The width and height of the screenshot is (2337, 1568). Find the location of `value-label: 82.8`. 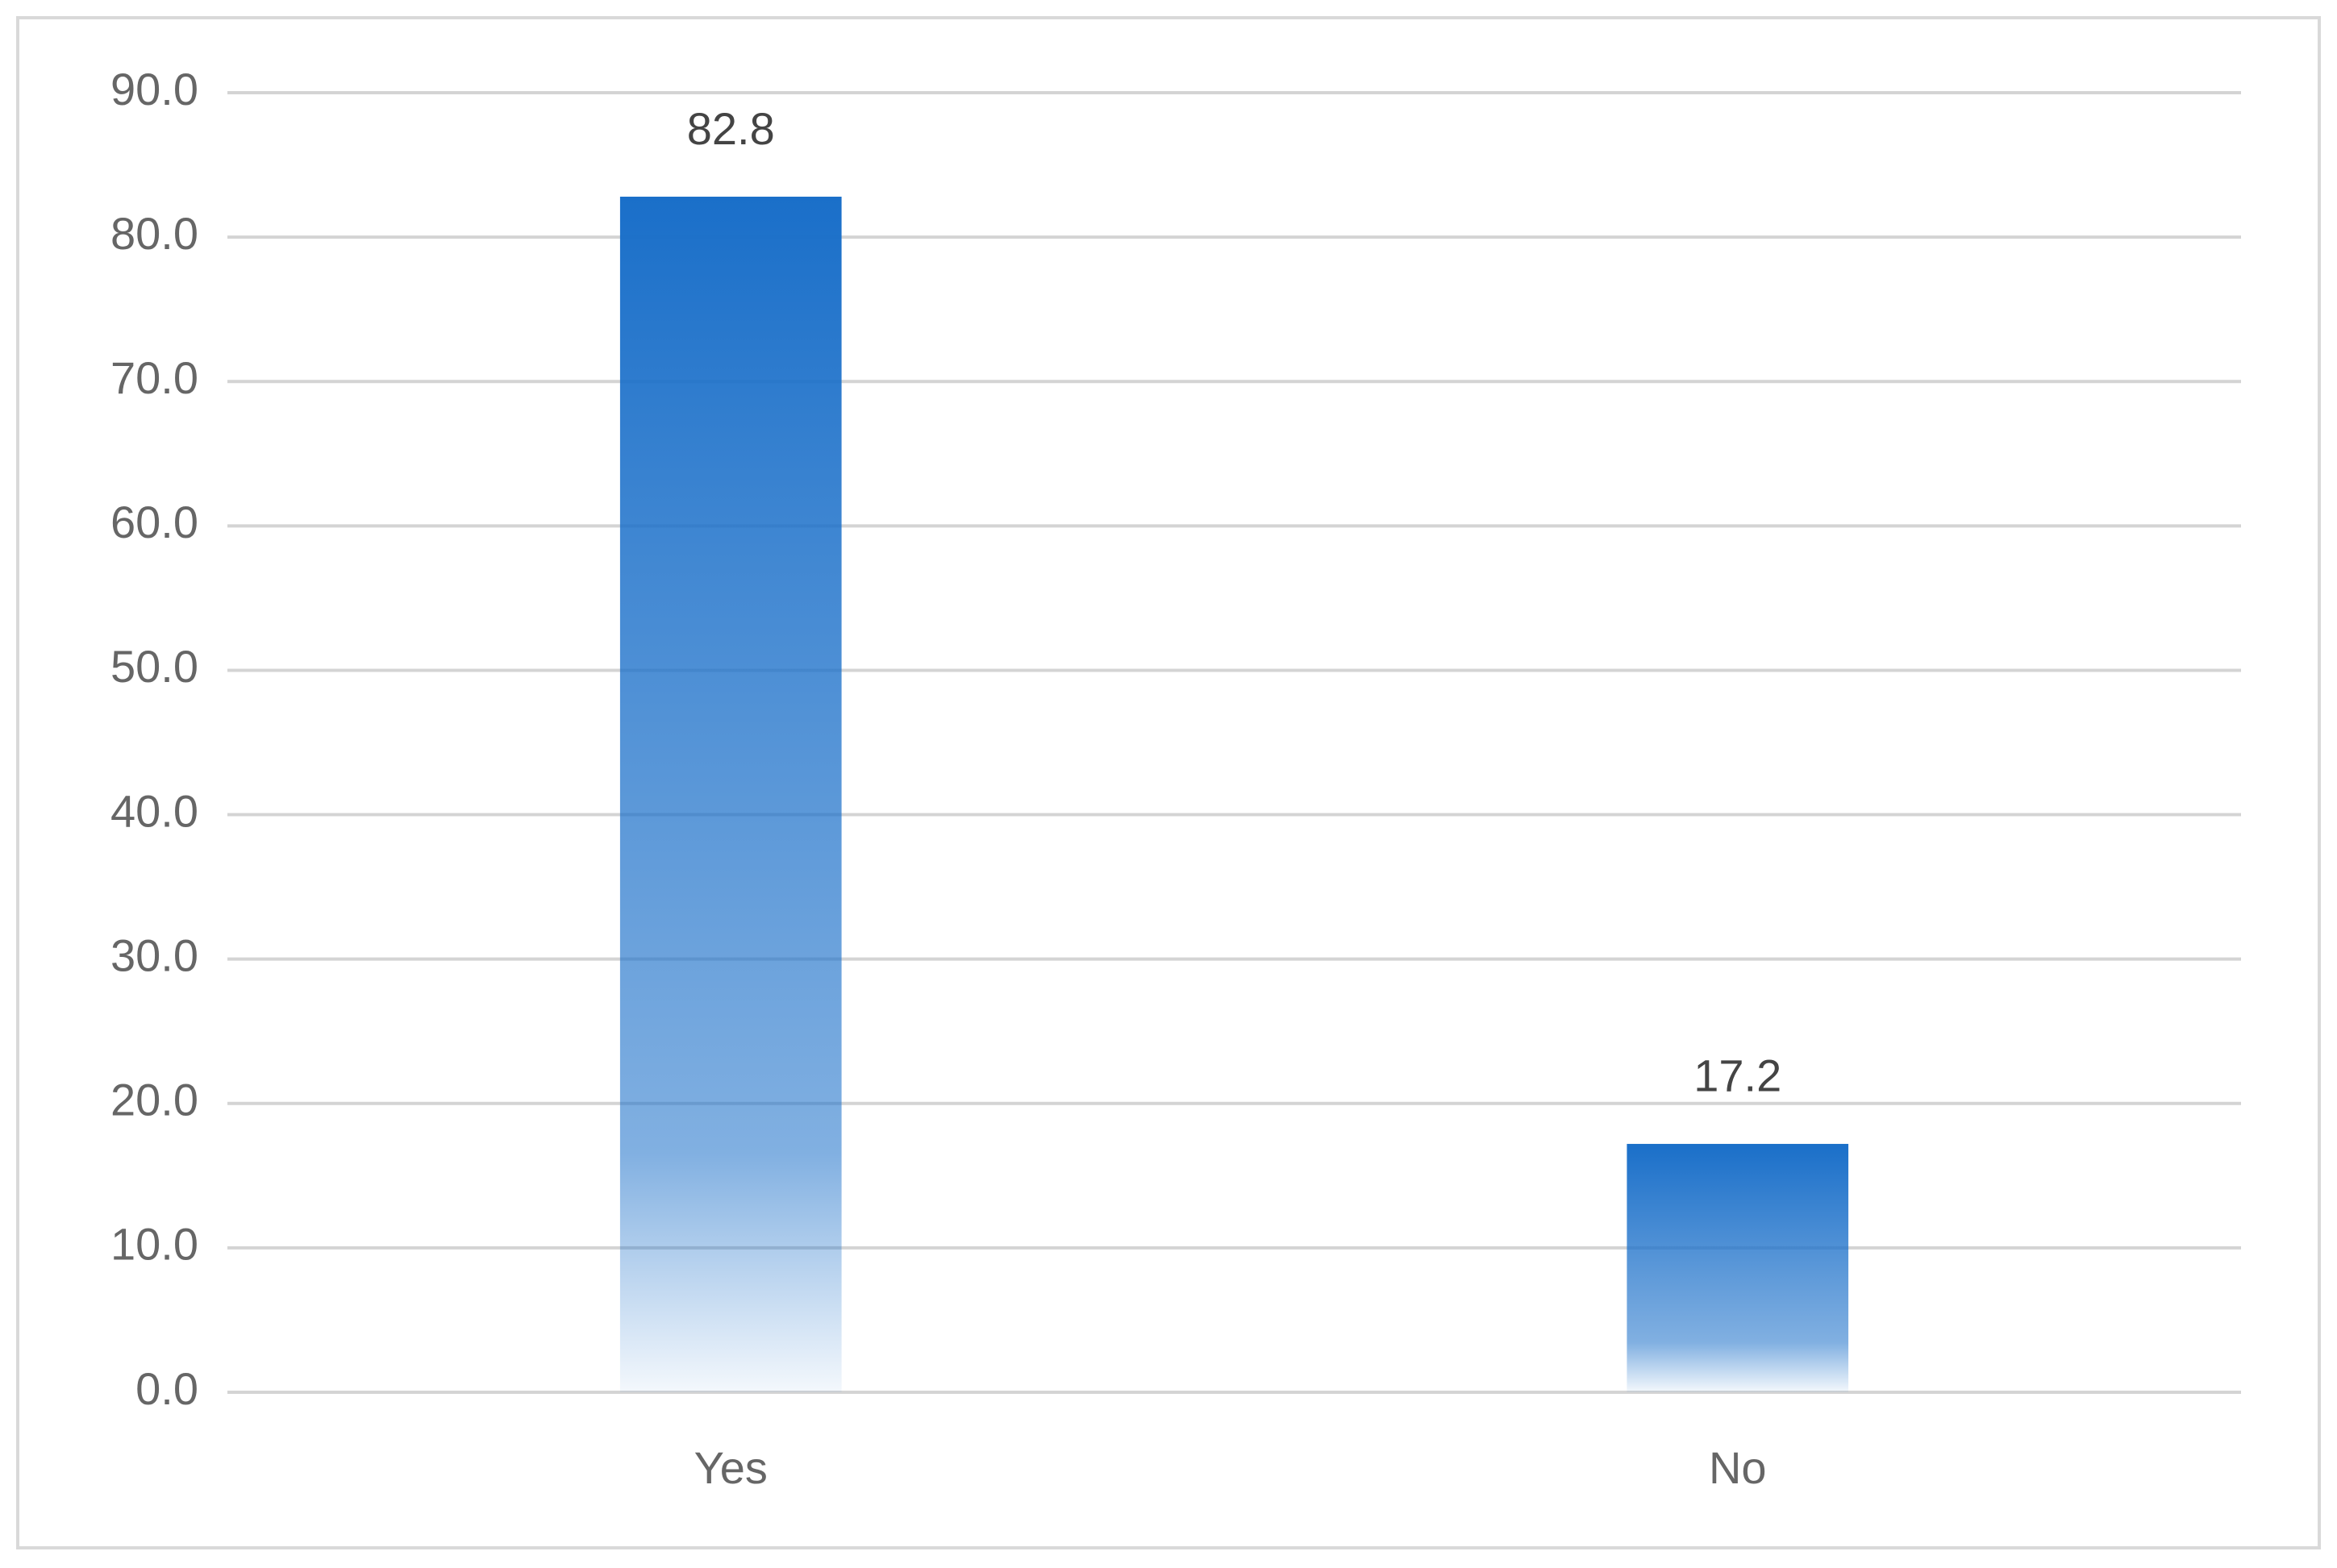

value-label: 82.8 is located at coordinates (731, 128).